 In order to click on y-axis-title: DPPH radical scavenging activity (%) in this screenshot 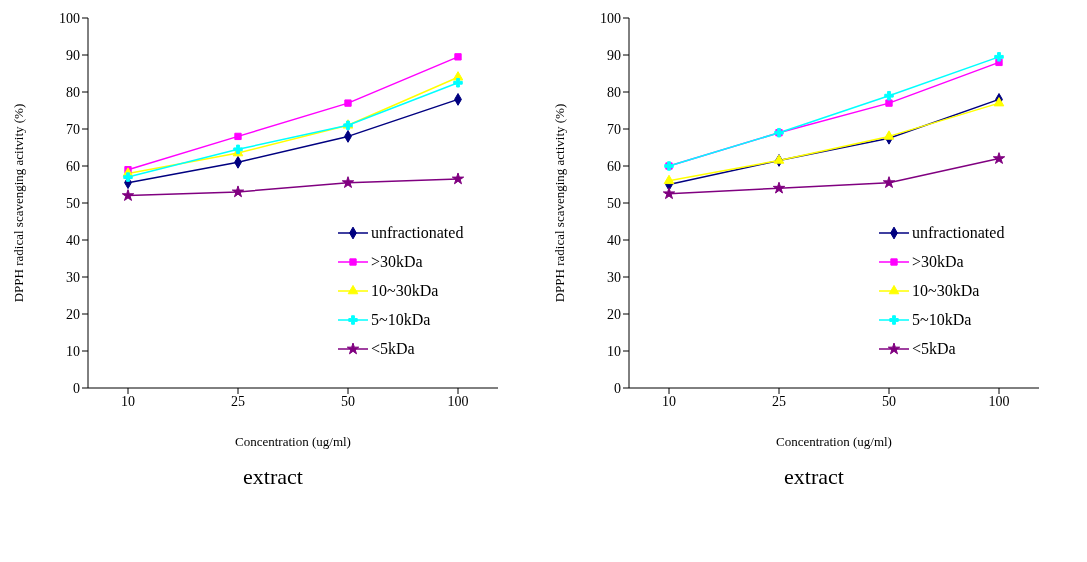, I will do `click(559, 203)`.